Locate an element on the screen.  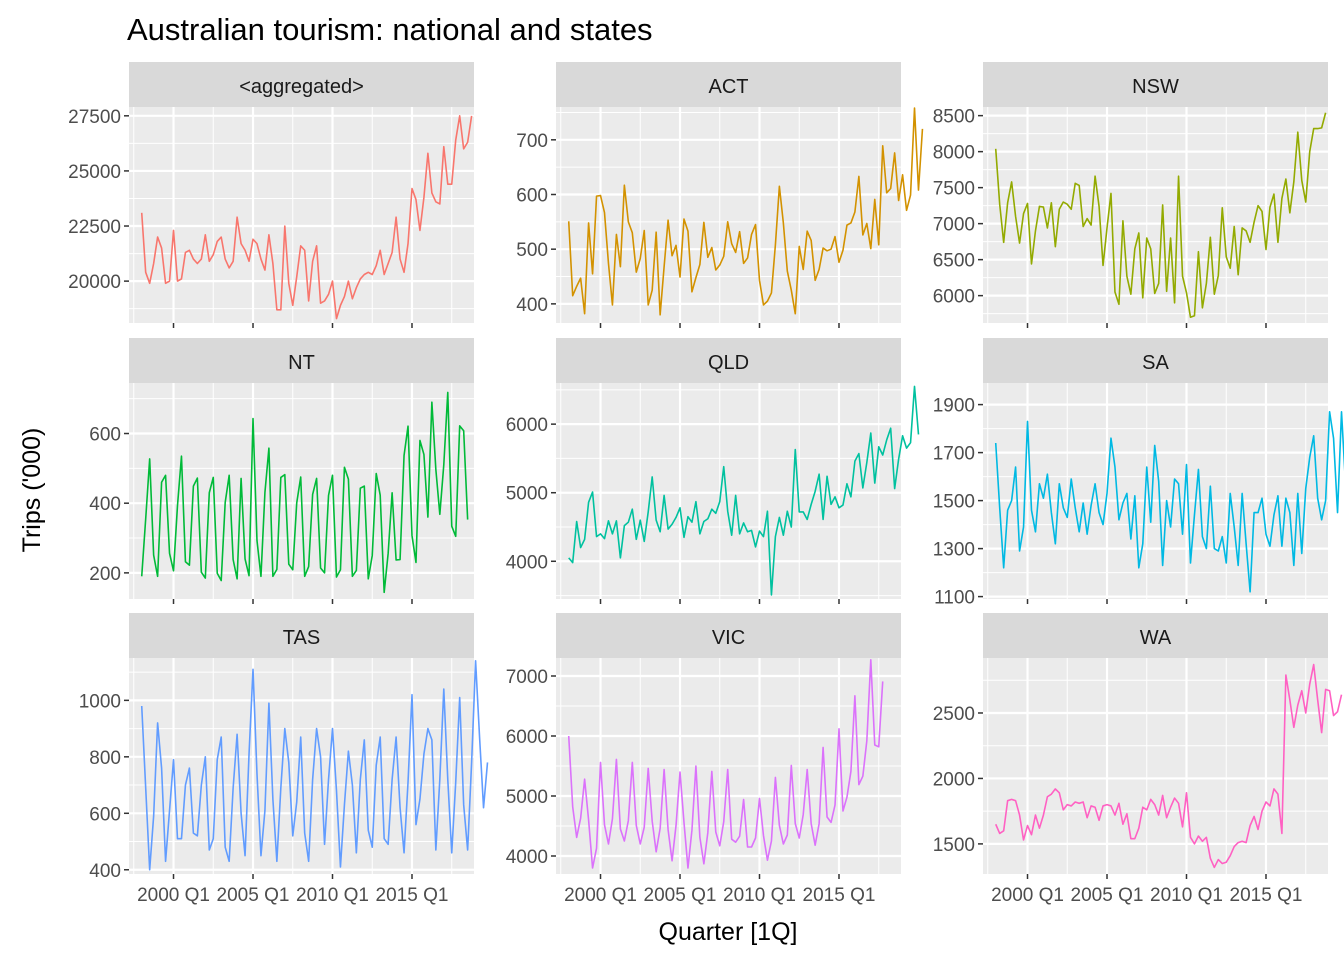
y-tick-label: 22500 is located at coordinates (94, 227).